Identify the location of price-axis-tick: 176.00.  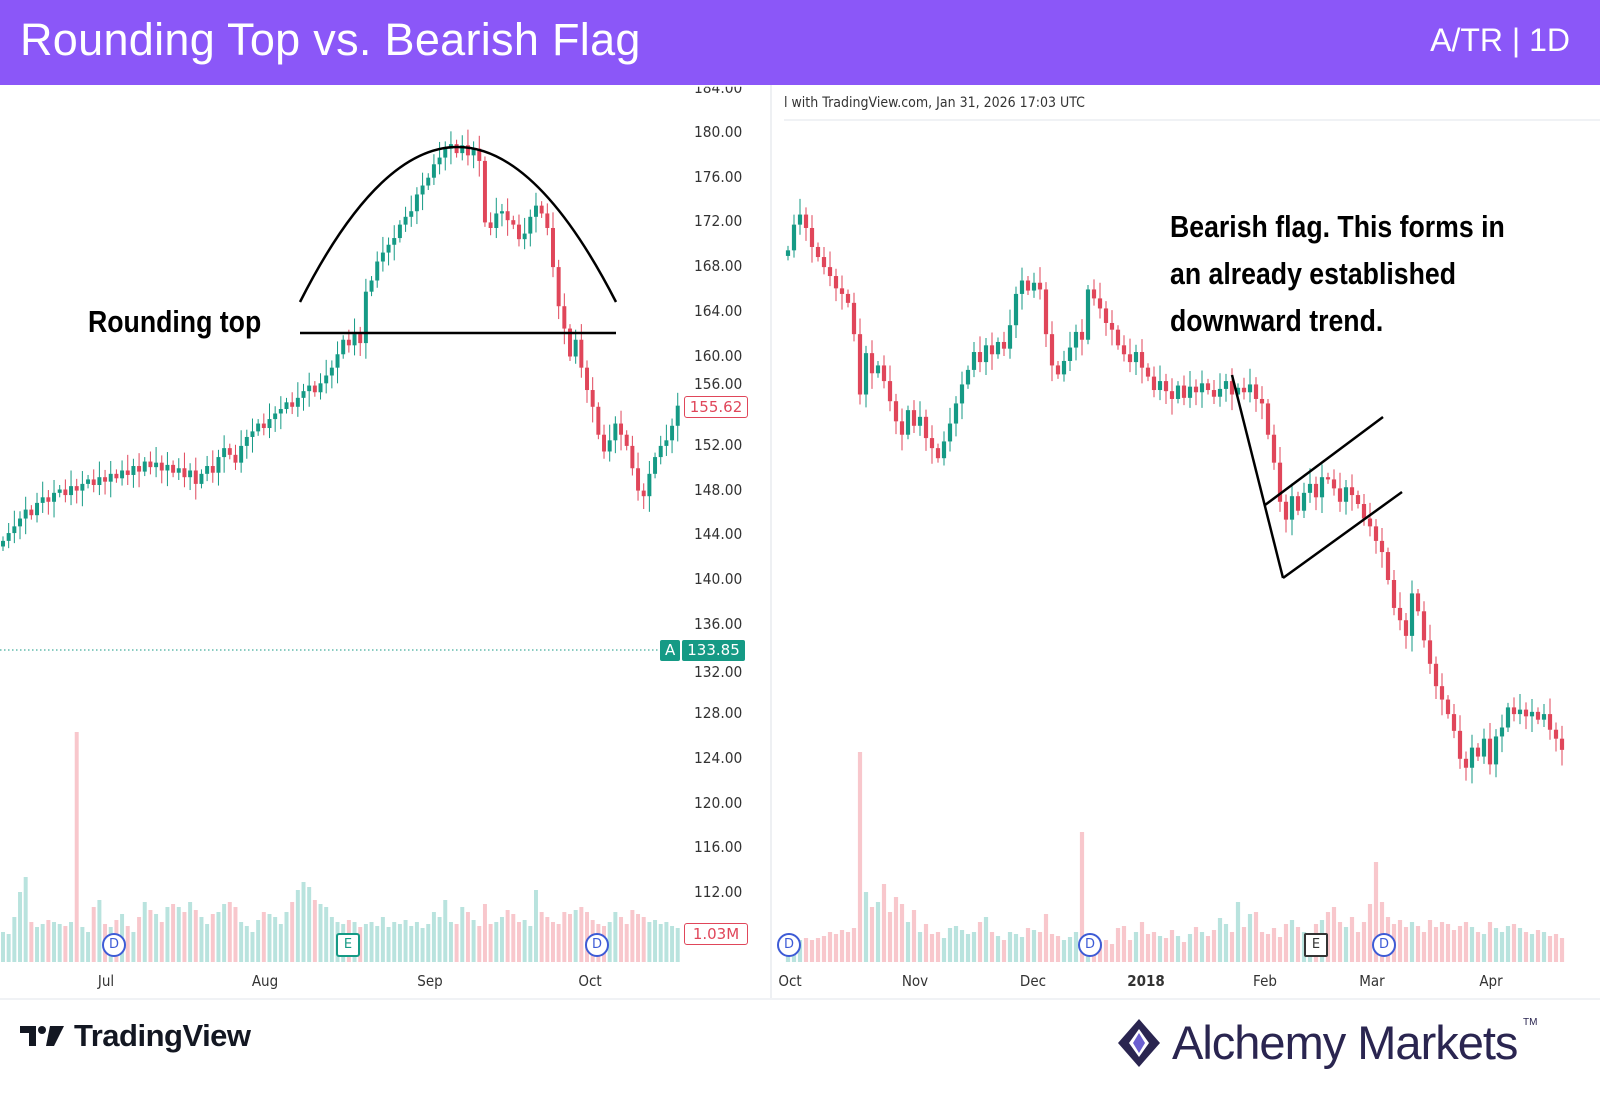
(718, 176).